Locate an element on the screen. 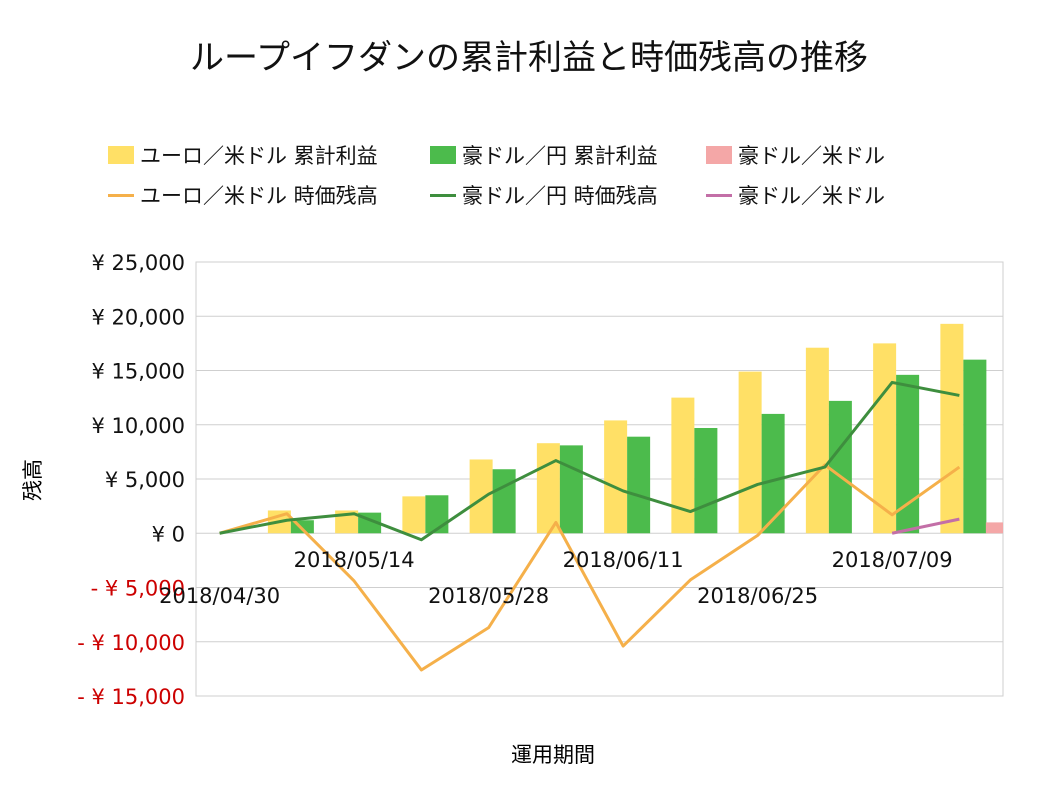 The height and width of the screenshot is (794, 1058). y-axis-label: 残高 is located at coordinates (33, 480).